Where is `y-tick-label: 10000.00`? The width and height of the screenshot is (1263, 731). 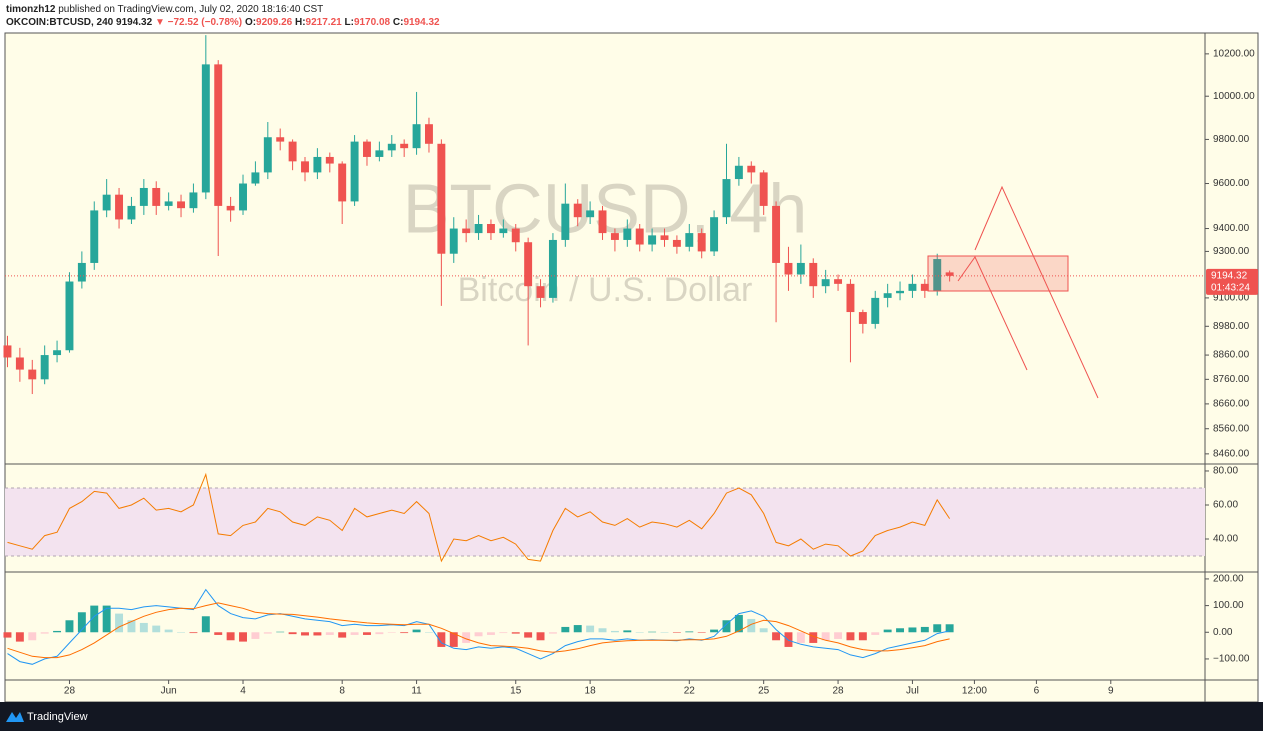
y-tick-label: 10000.00 is located at coordinates (1234, 96).